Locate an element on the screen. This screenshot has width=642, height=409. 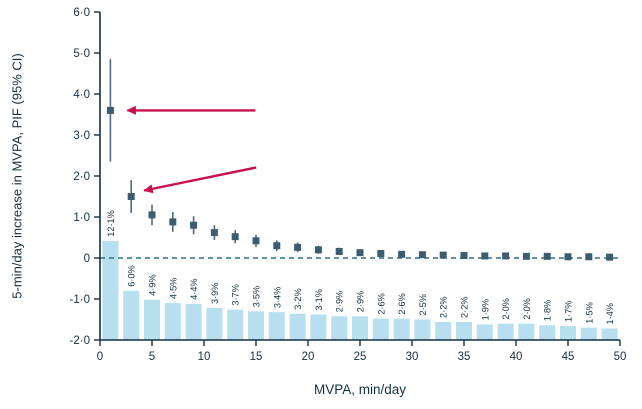
y-tick-label: 0 is located at coordinates (87, 259).